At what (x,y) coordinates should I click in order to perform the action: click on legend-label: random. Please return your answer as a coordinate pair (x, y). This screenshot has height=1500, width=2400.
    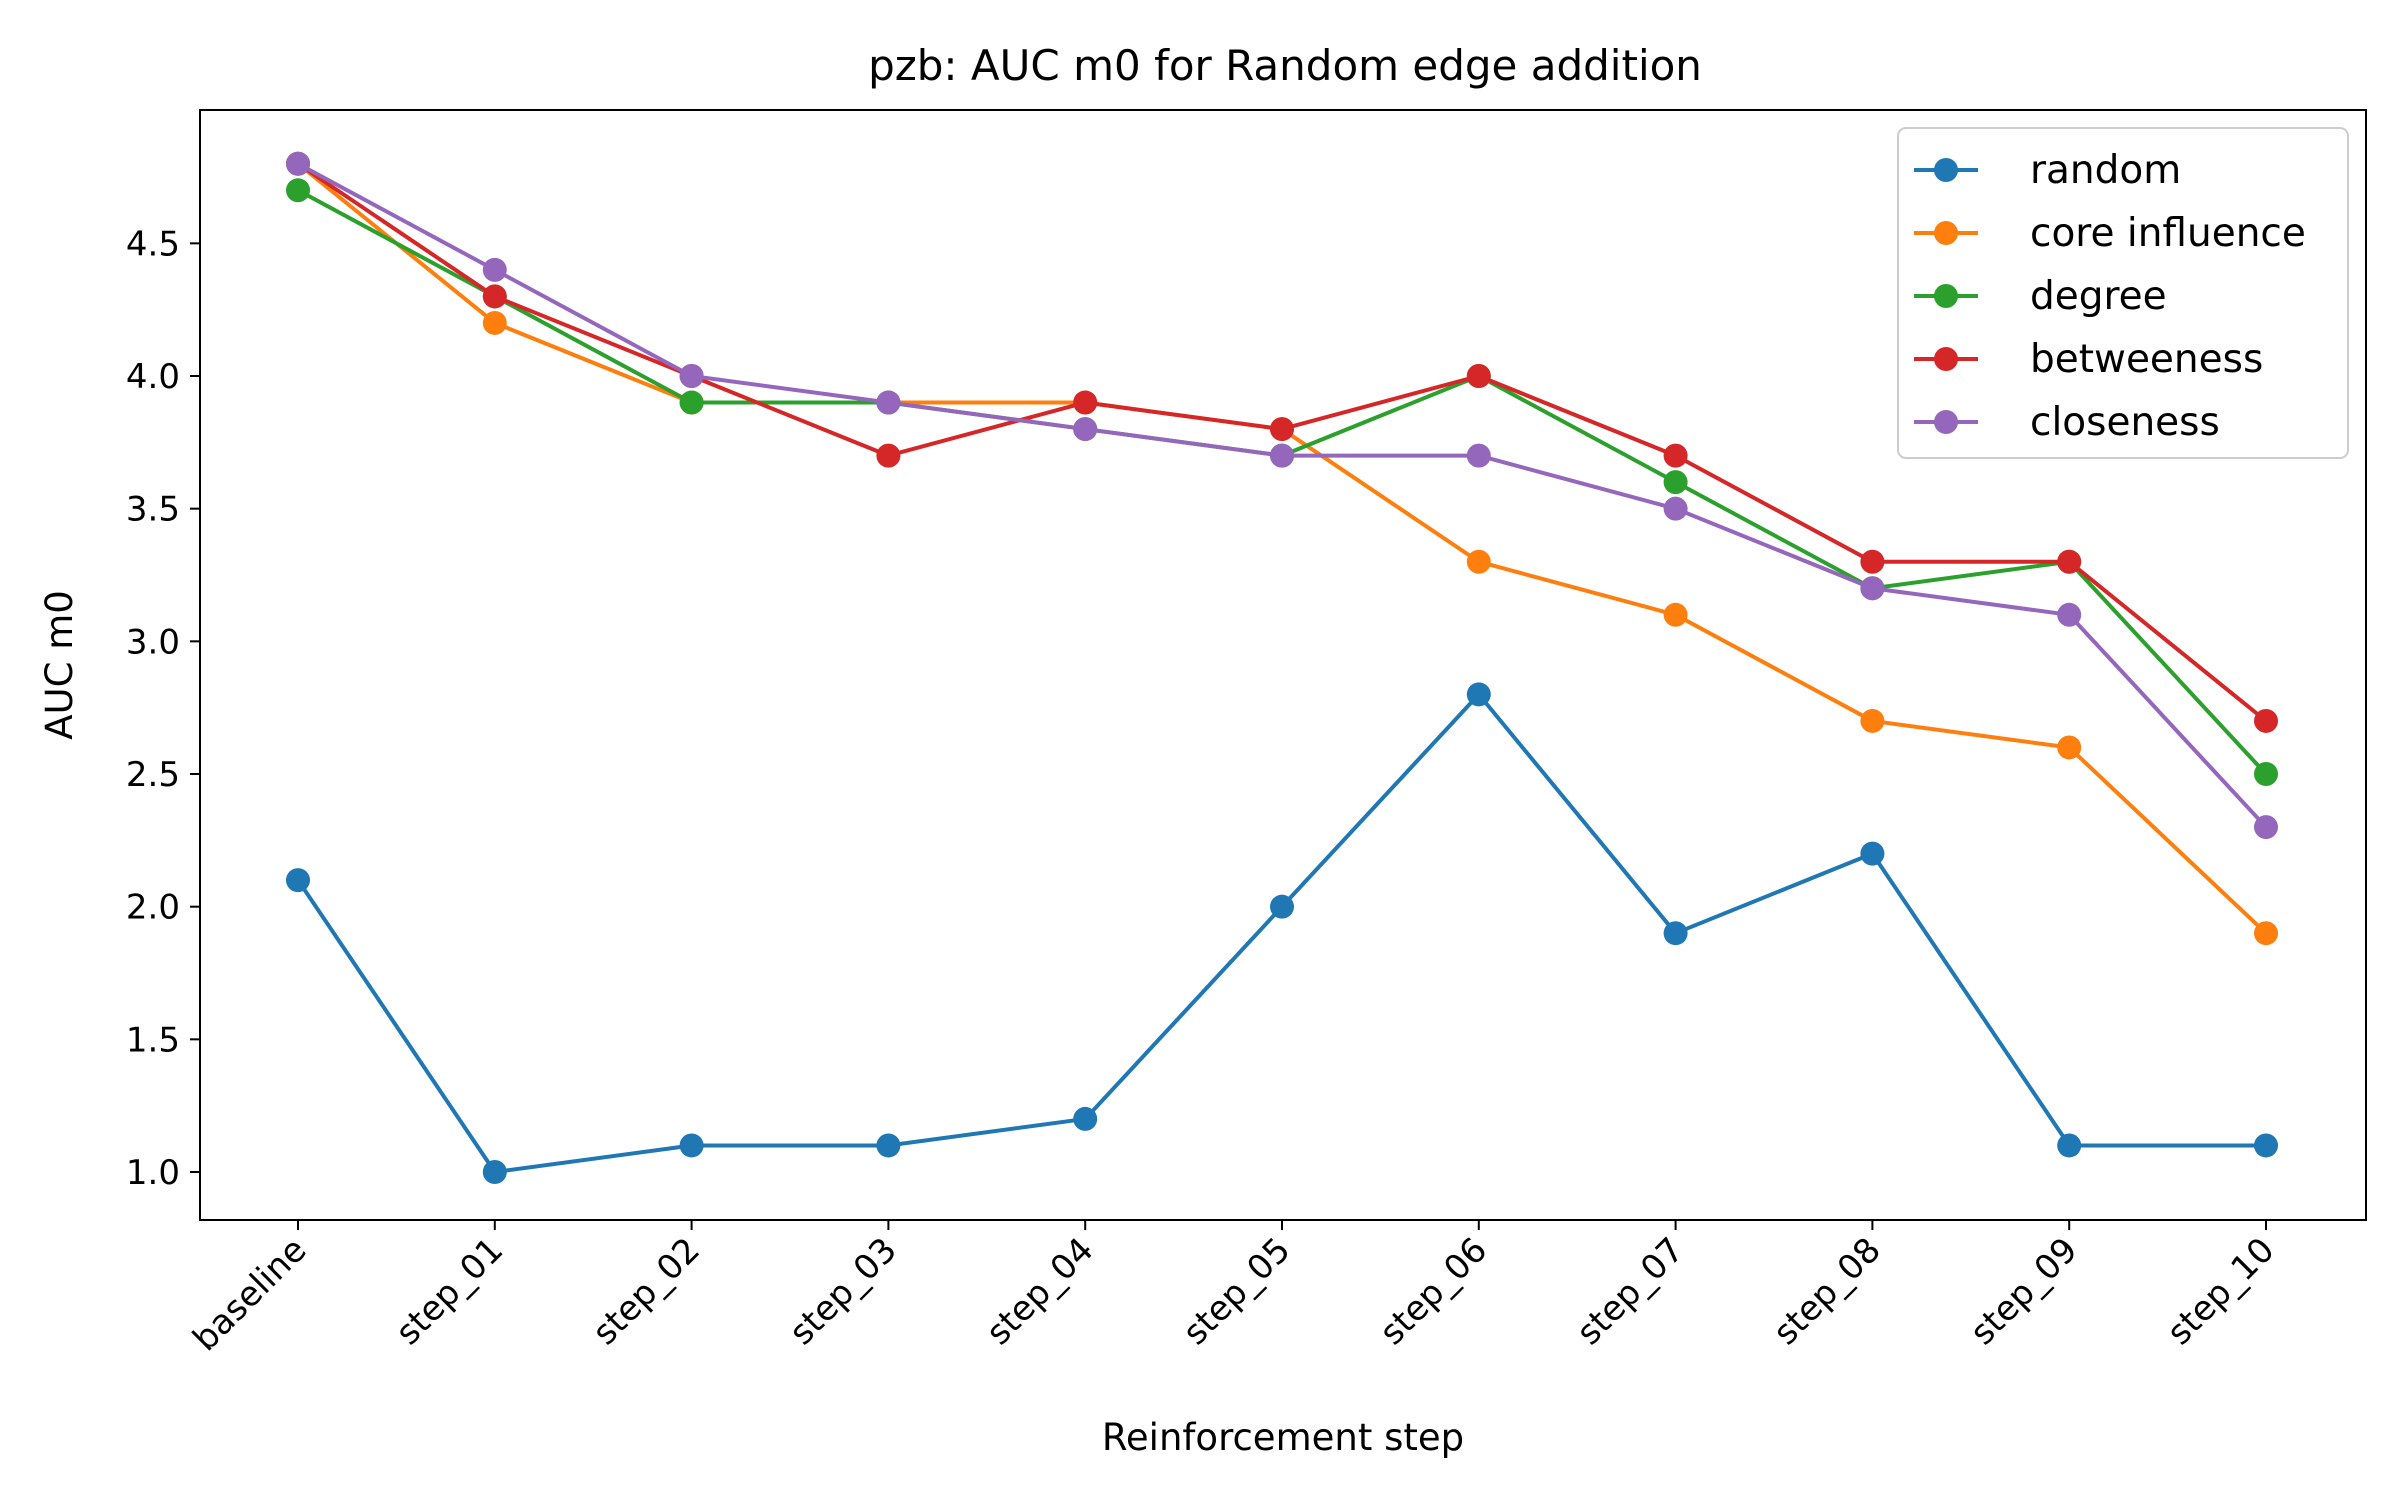
    Looking at the image, I should click on (2105, 170).